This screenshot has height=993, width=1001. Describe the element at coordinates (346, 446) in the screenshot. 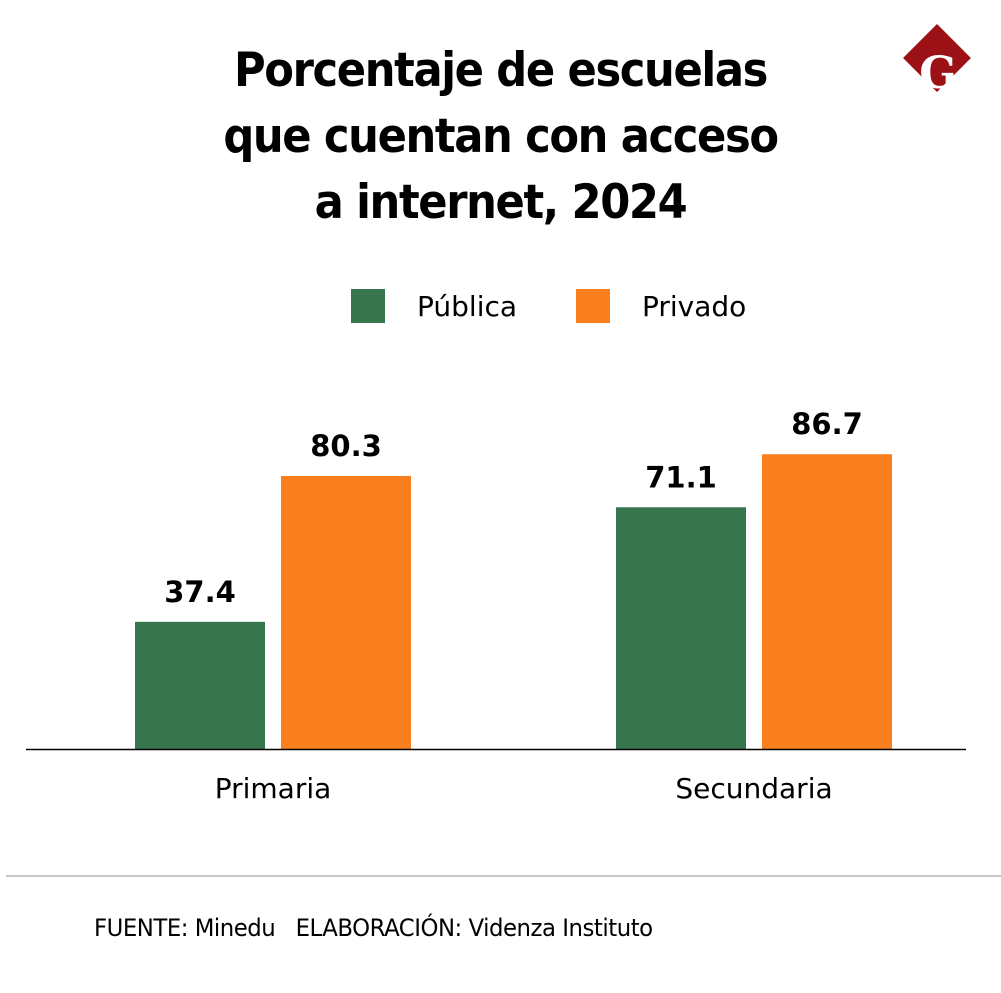

I see `data-label-primaria-privado: 80.3` at that location.